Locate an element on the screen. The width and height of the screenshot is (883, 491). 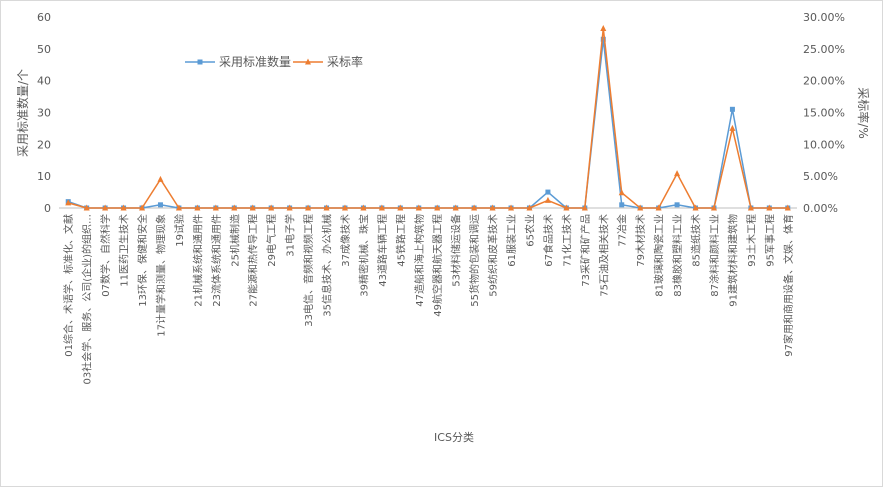
x-tick-label: 43道路车辆工程 is located at coordinates (382, 250).